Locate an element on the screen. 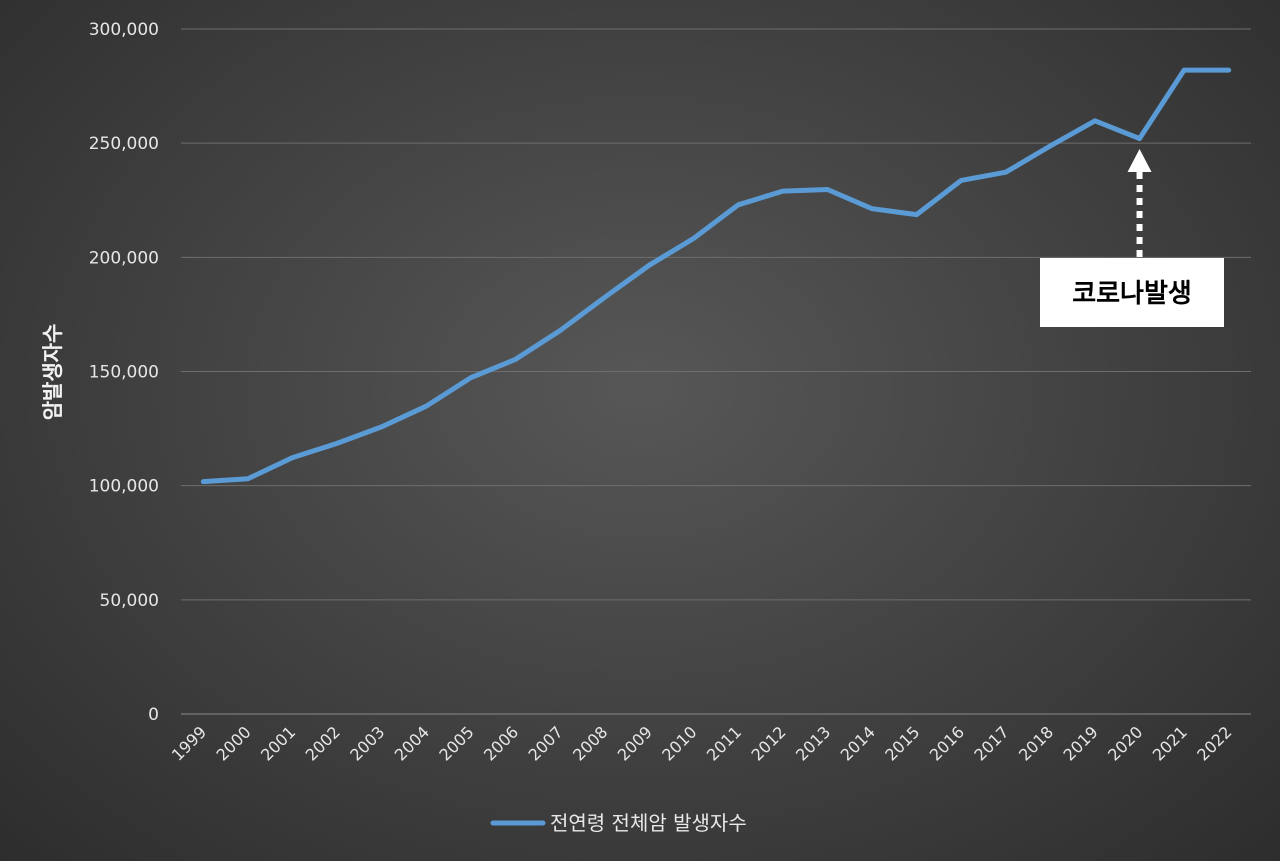 The width and height of the screenshot is (1280, 861). annotation-box is located at coordinates (1132, 292).